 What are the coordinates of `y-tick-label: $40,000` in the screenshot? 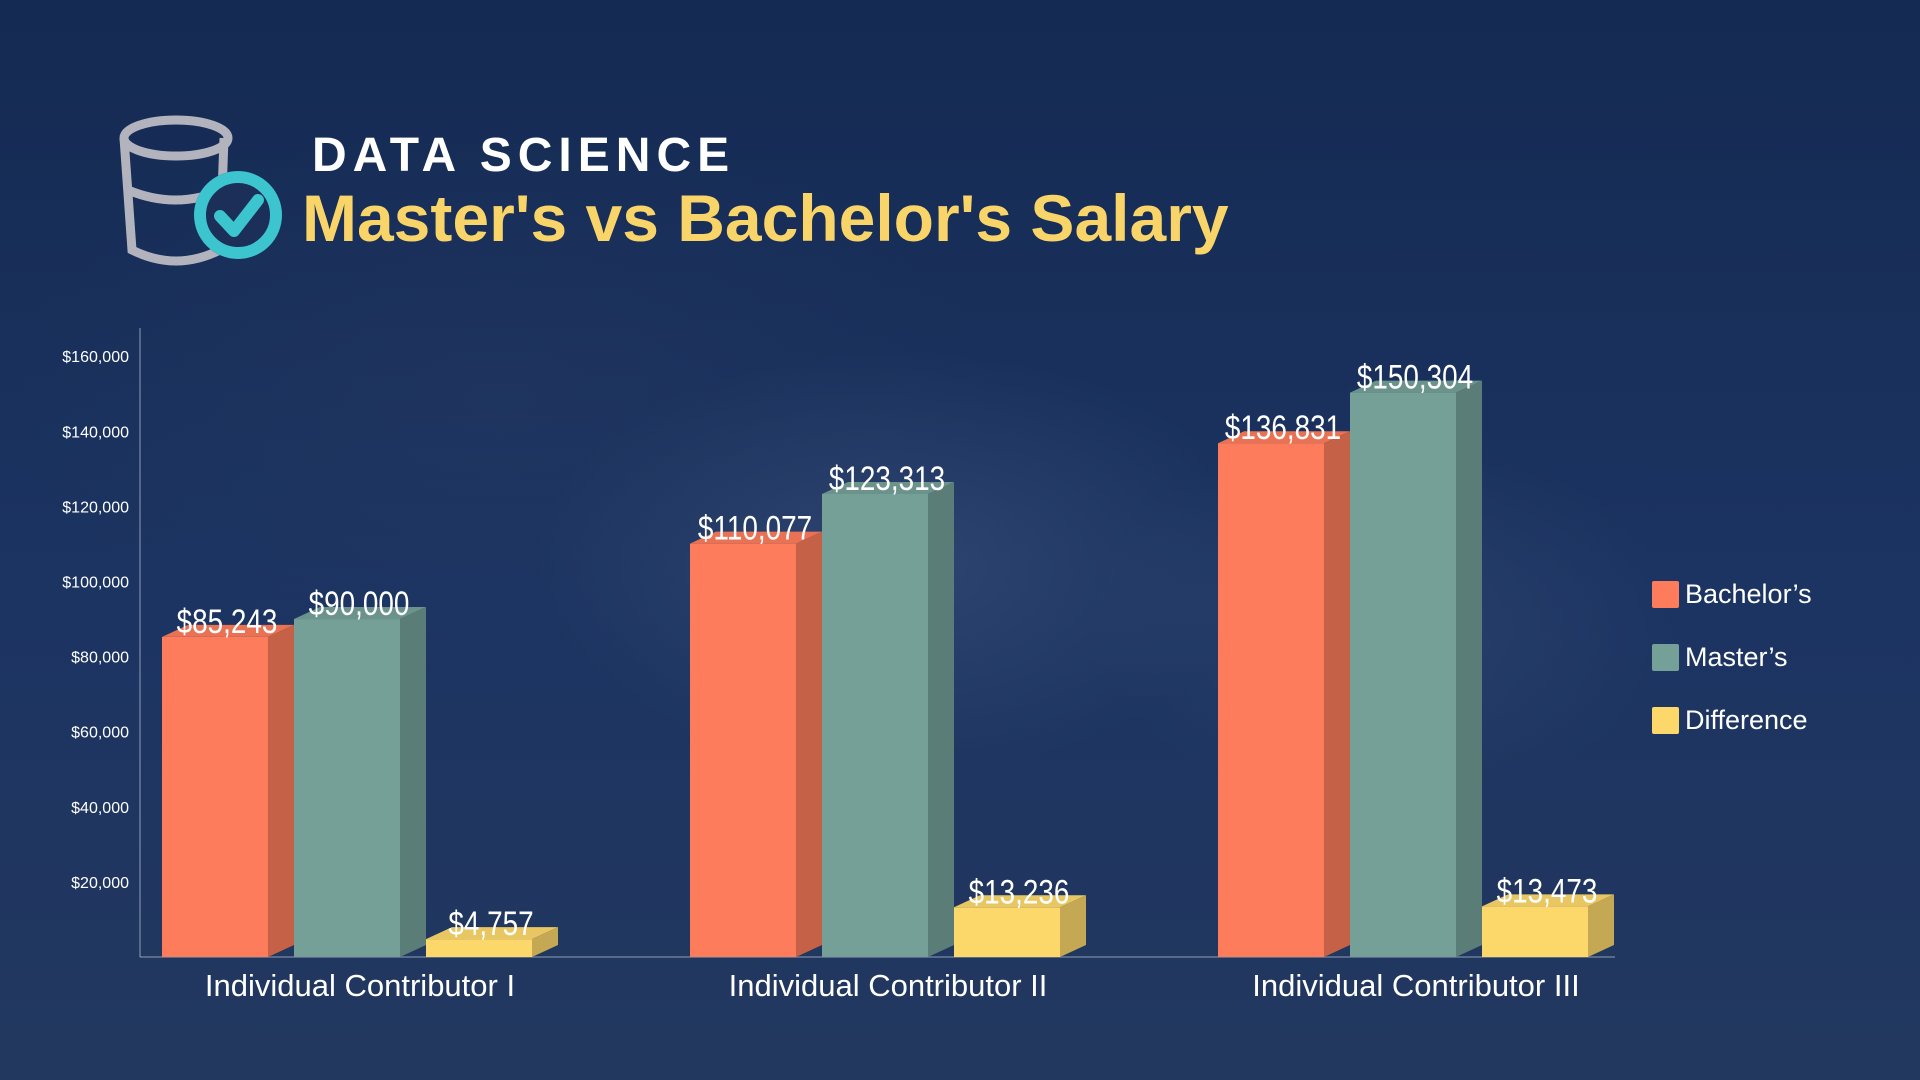 It's located at (100, 808).